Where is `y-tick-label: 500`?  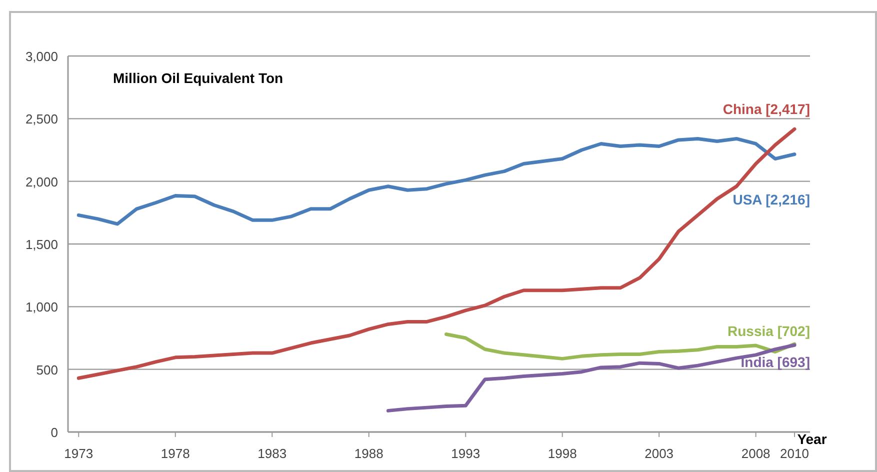 y-tick-label: 500 is located at coordinates (47, 370).